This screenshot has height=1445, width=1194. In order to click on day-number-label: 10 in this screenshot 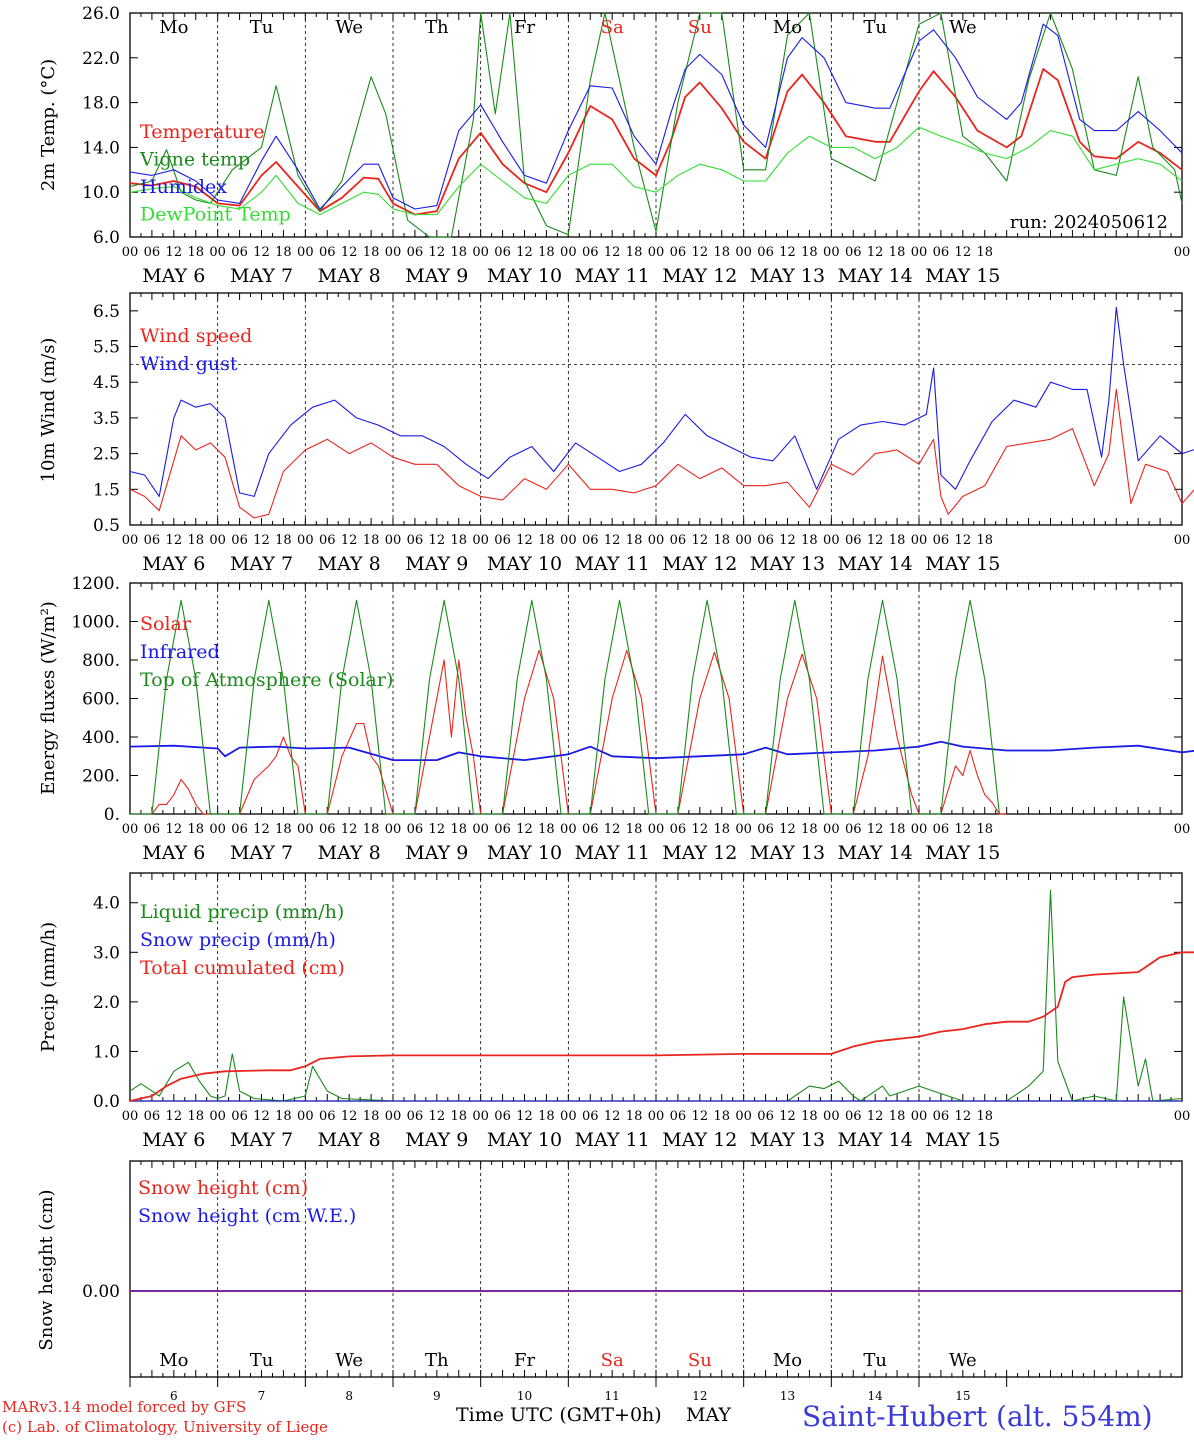, I will do `click(524, 1396)`.